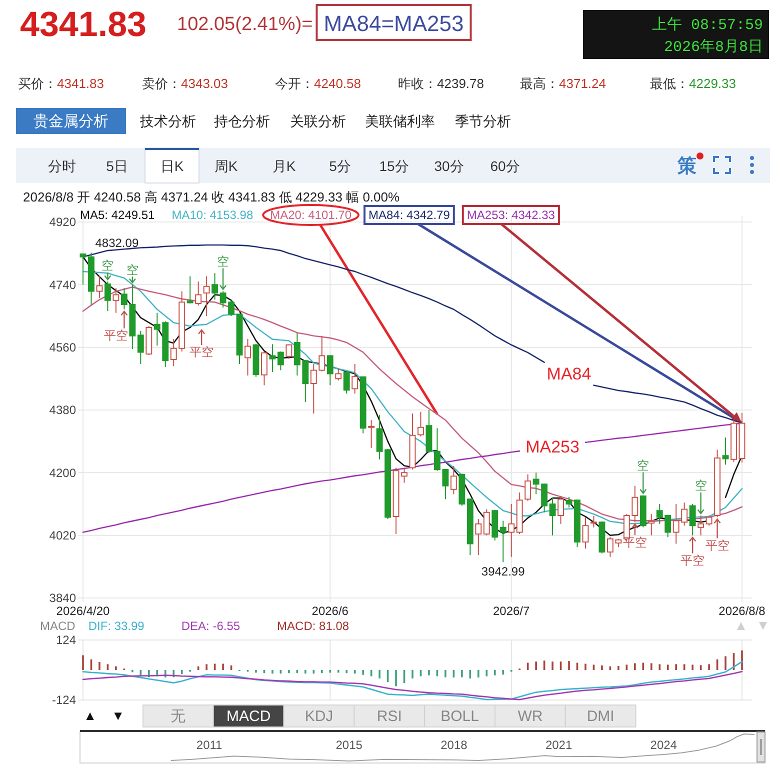  Describe the element at coordinates (66, 640) in the screenshot. I see `y-tick-label: 124` at that location.